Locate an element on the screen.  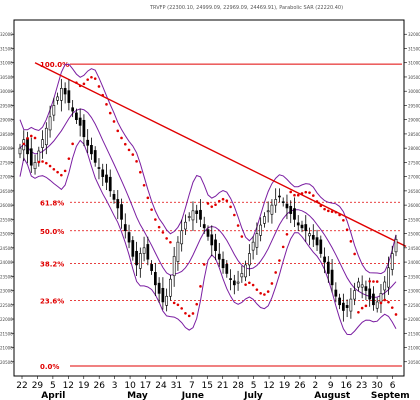
y-tick-label-right: 20500 is located at coordinates (414, 362).